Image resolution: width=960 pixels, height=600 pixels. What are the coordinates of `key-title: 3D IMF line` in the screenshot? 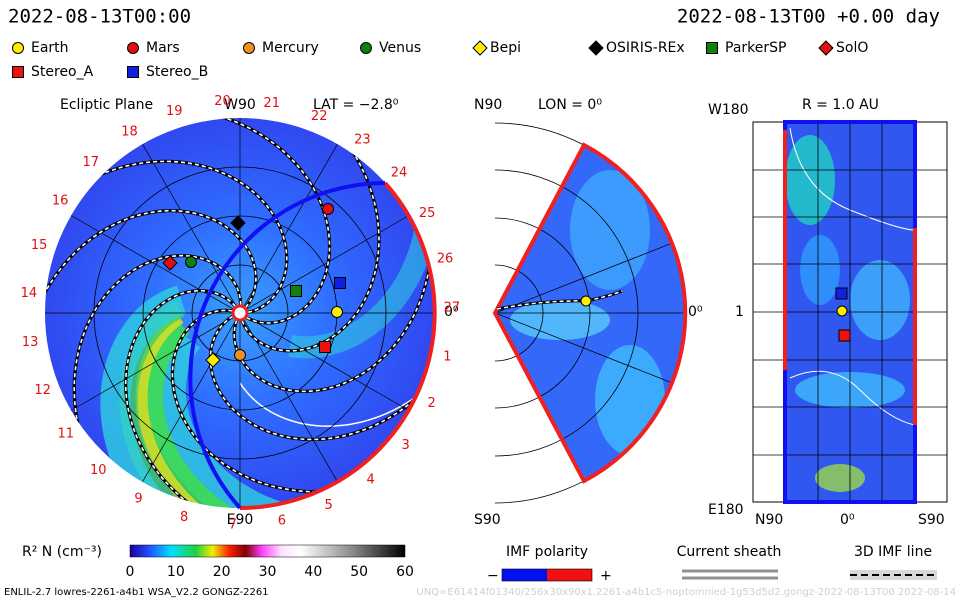 It's located at (893, 552).